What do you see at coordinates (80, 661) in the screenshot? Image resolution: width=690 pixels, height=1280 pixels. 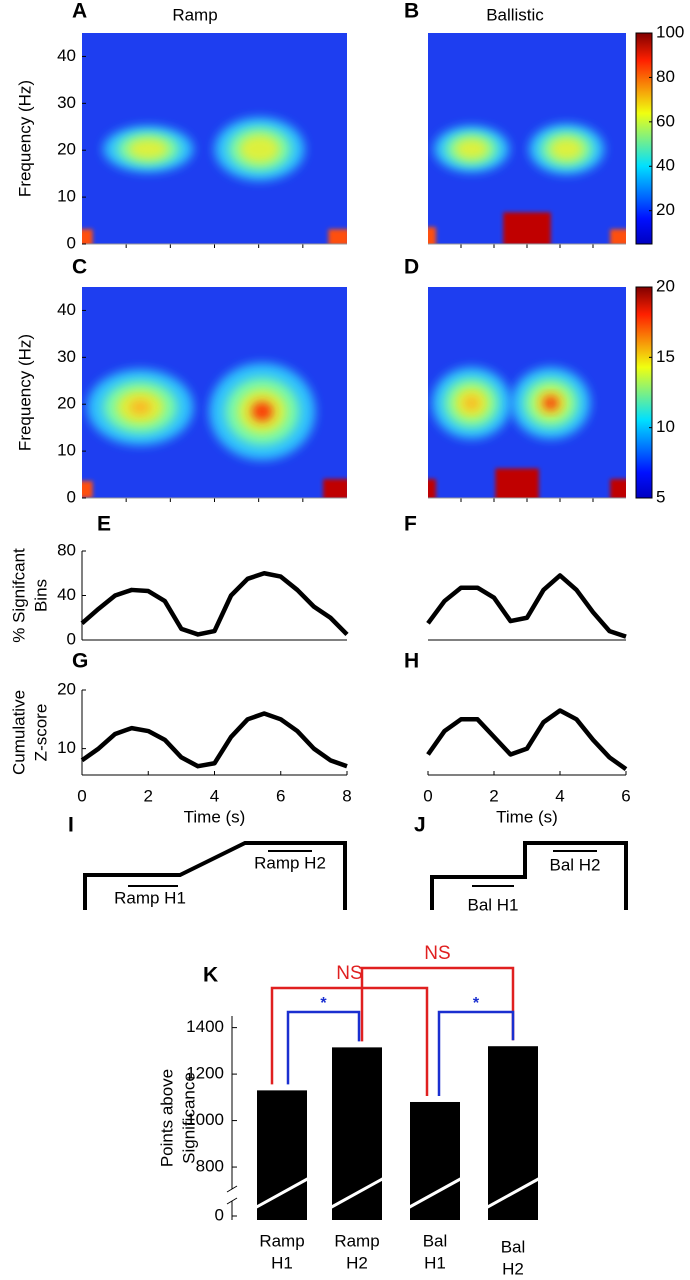 I see `panel-letter: G` at bounding box center [80, 661].